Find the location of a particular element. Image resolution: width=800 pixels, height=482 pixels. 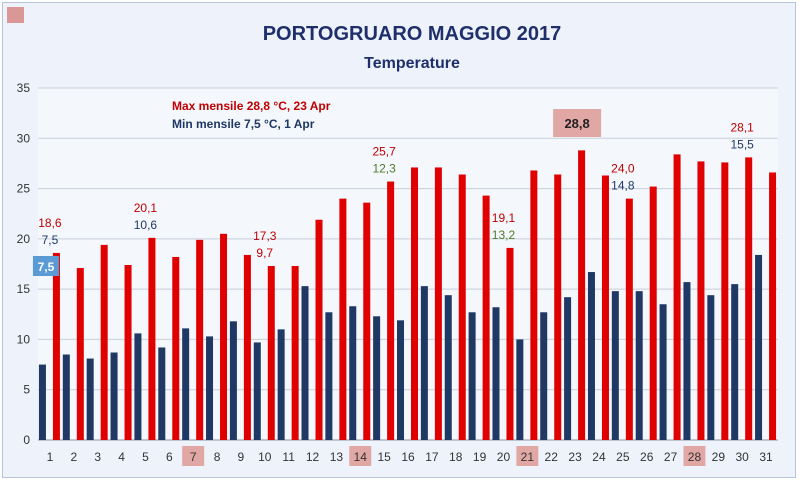

max-data-label: 17,3 is located at coordinates (265, 236).